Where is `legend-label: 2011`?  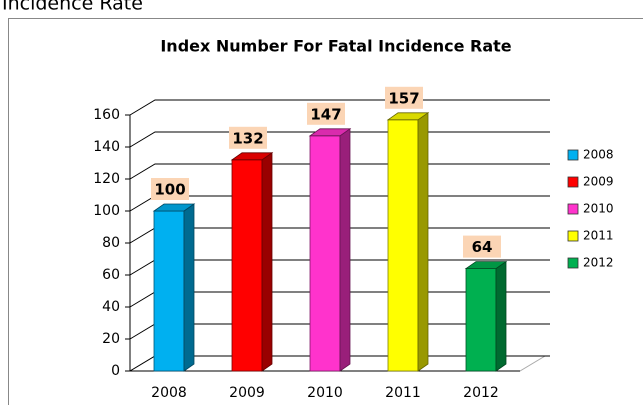 legend-label: 2011 is located at coordinates (598, 236).